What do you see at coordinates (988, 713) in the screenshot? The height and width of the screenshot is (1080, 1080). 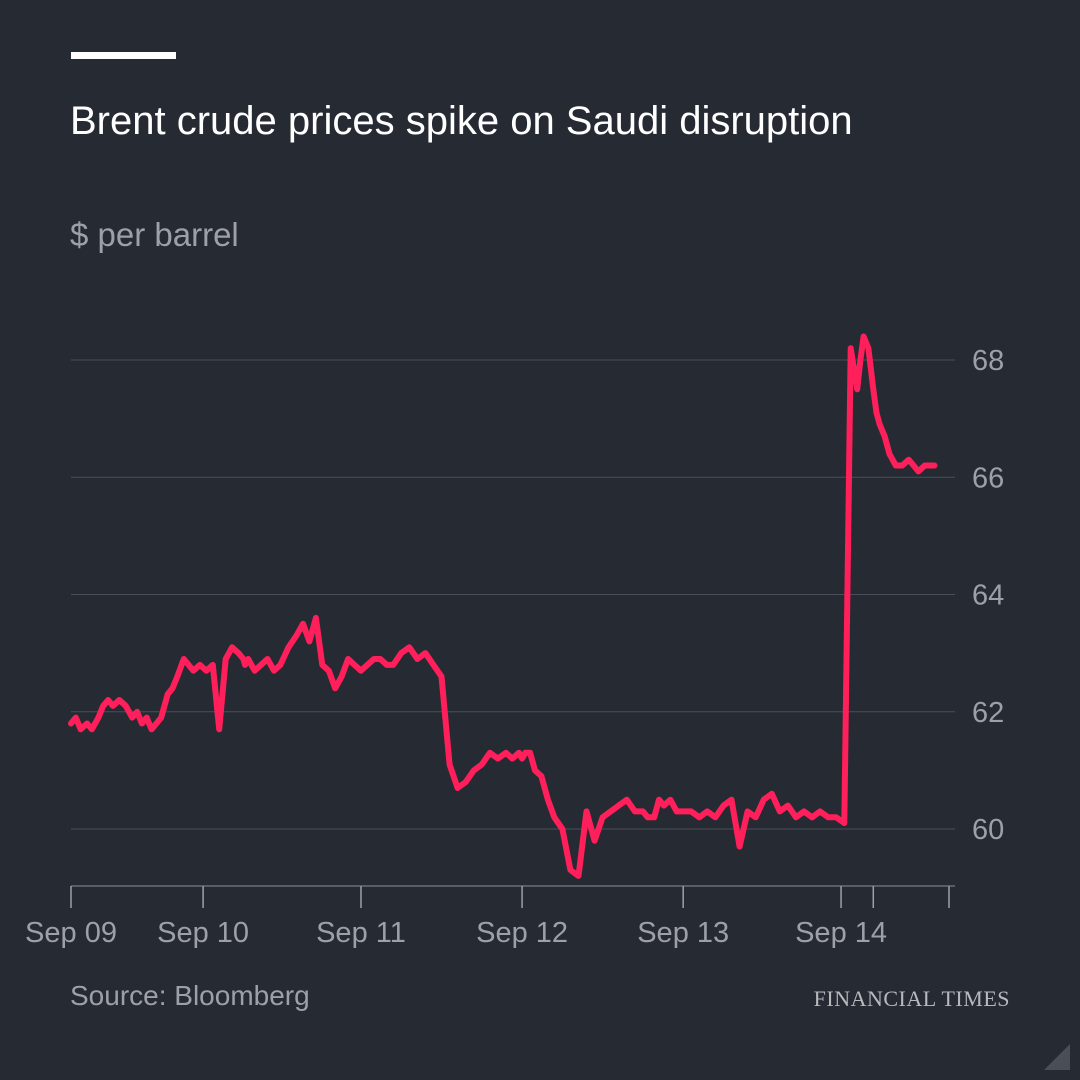 I see `y-tick-label: 62` at bounding box center [988, 713].